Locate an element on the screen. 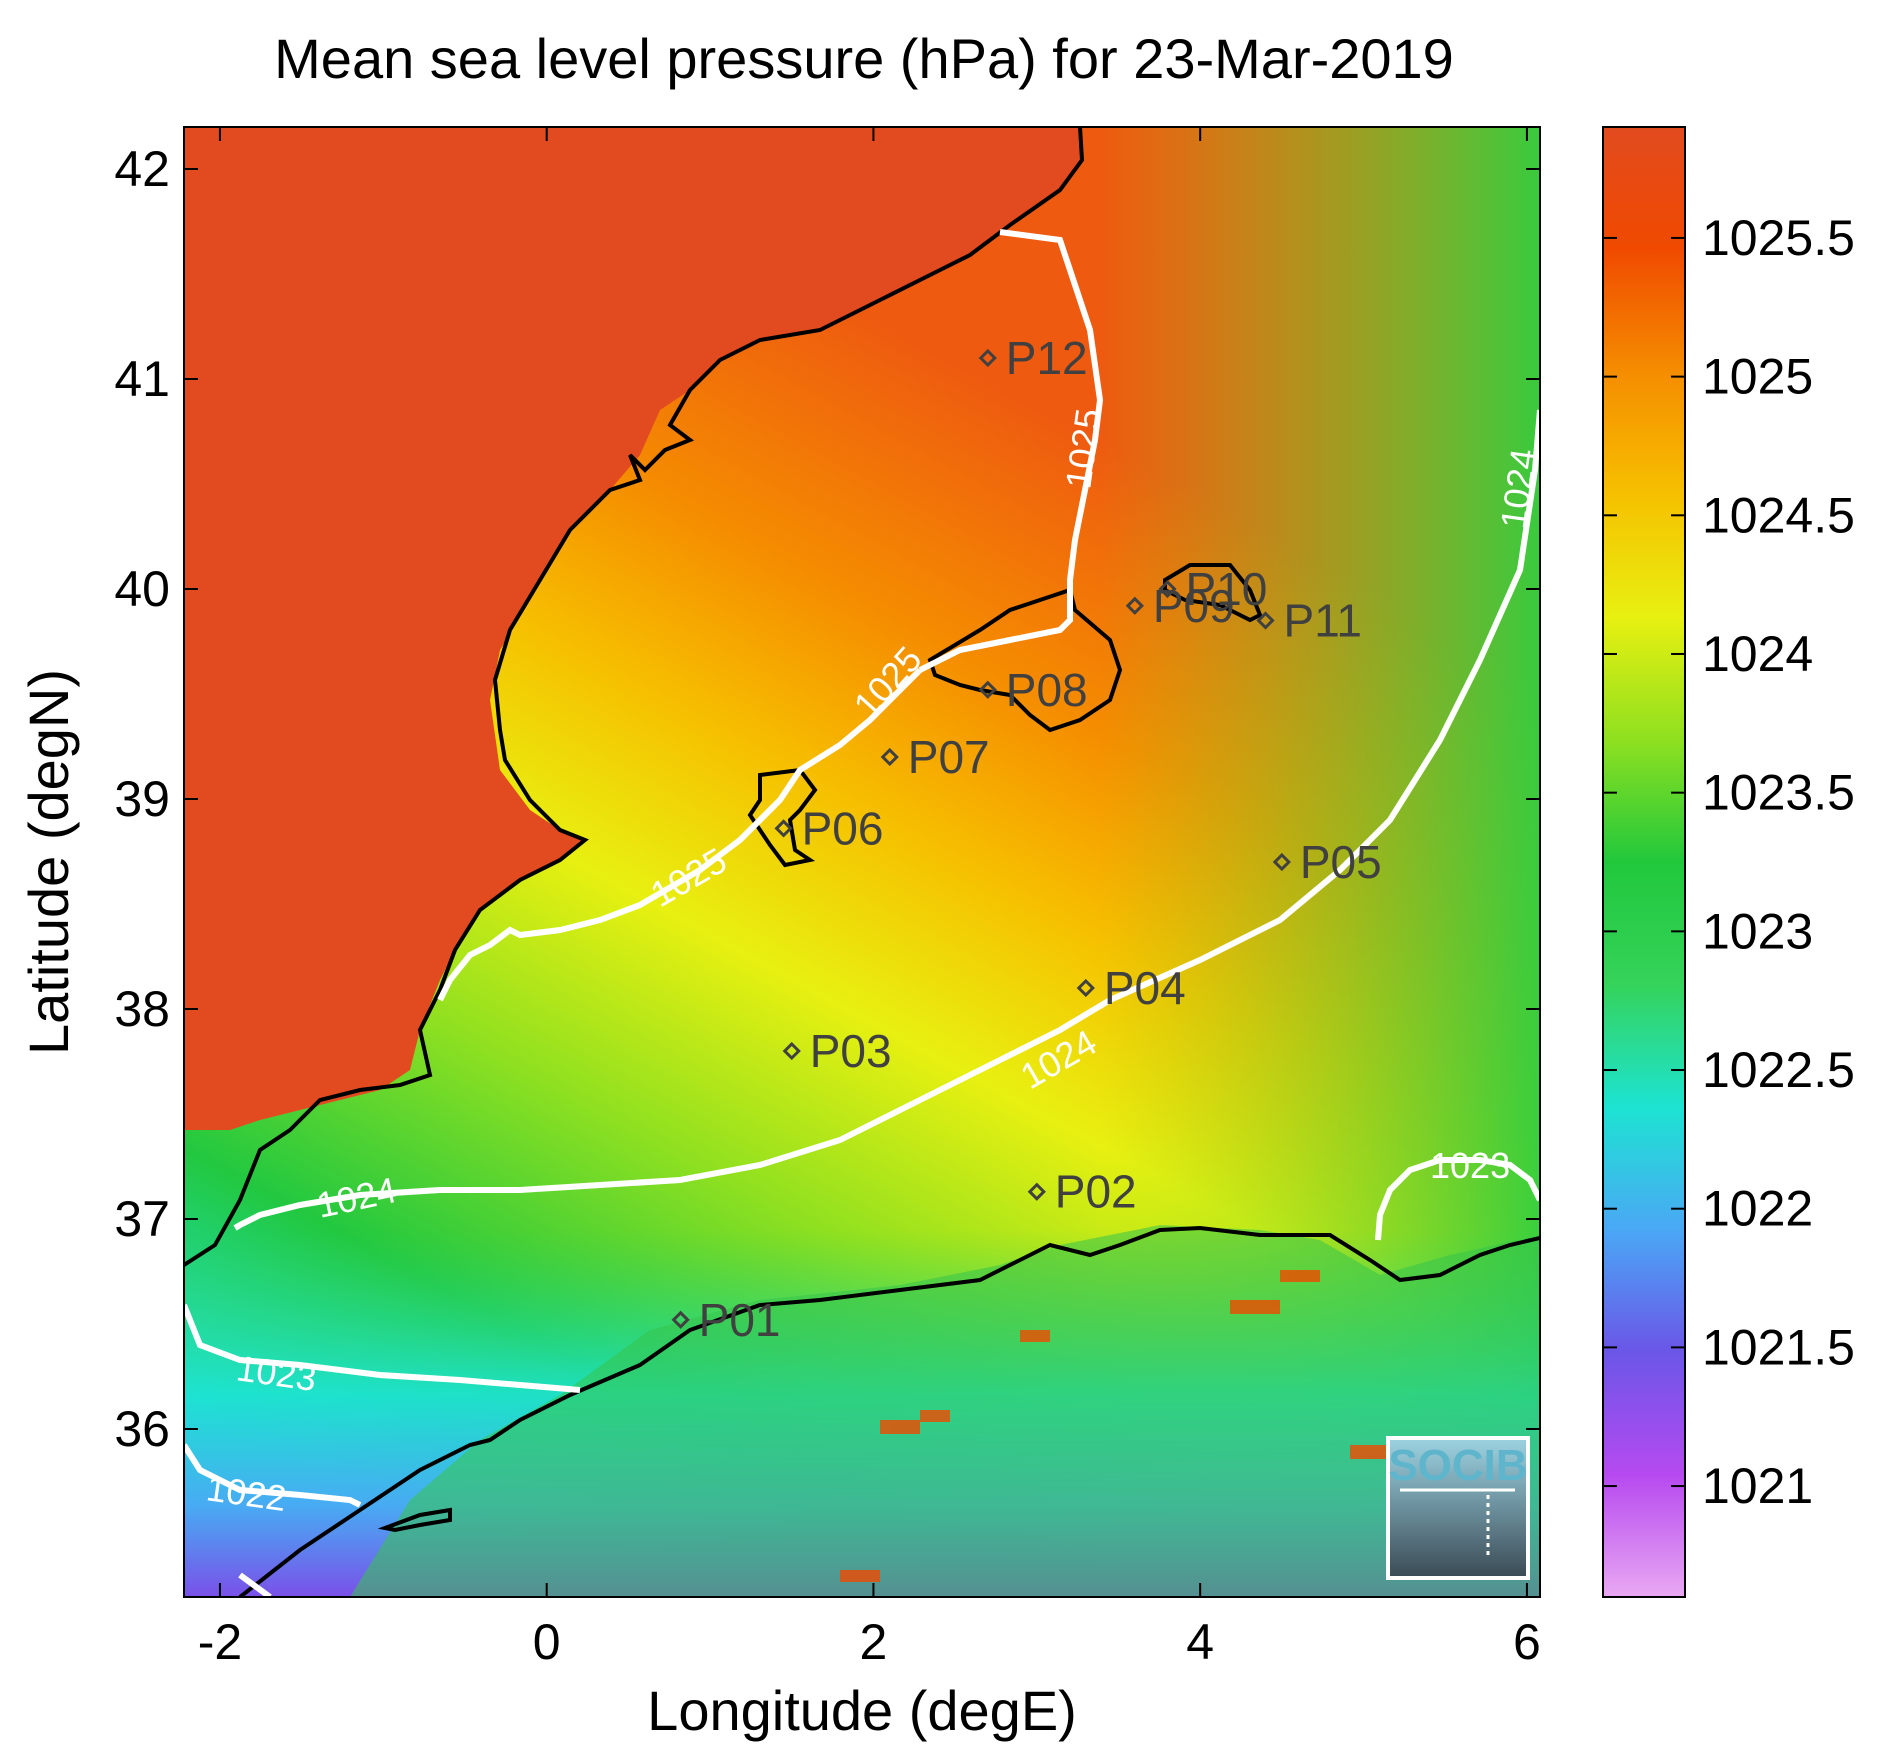 The image size is (1904, 1758). x-tick-label: 6 is located at coordinates (1527, 1642).